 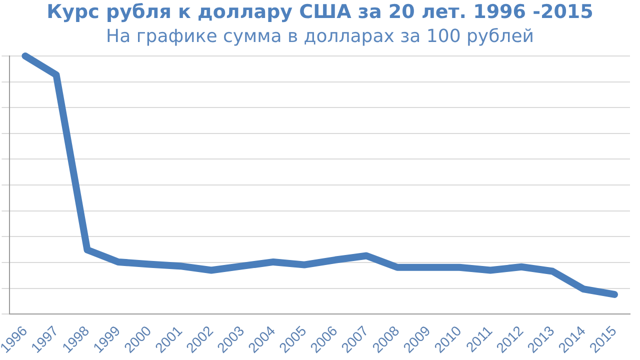 I want to click on chart-title: Курс рубля к доллару США за 20 лет. 1996 -2015, so click(x=320, y=12).